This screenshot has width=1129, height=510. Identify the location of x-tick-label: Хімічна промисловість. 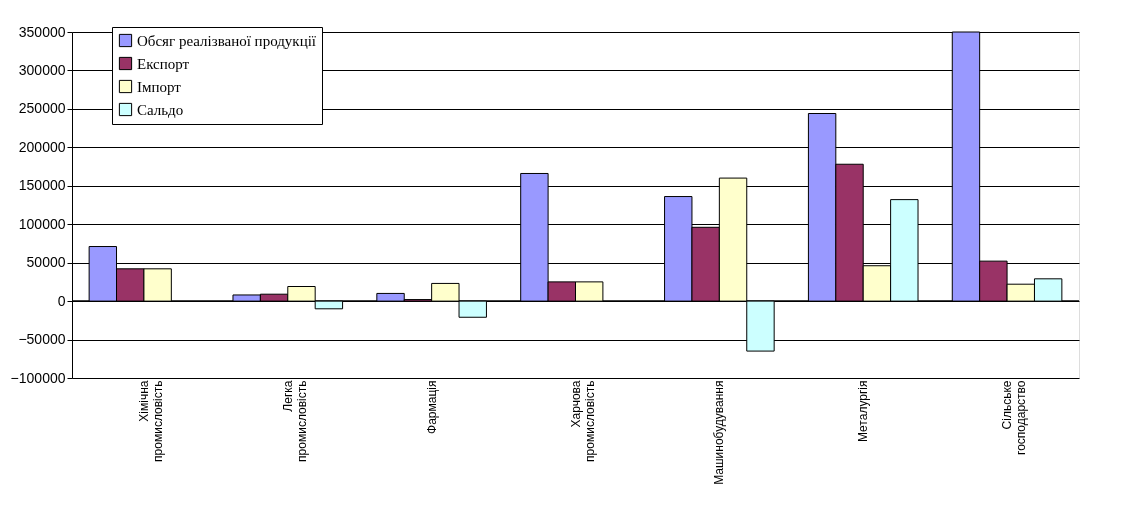
(150, 421).